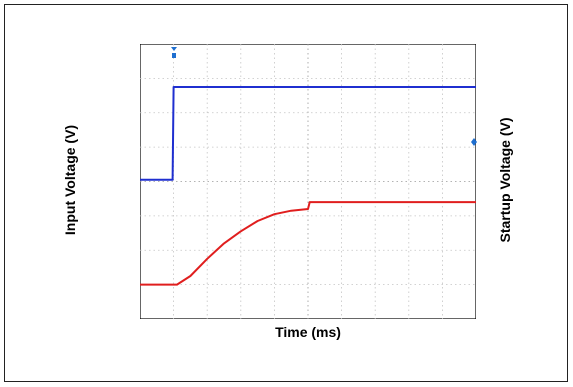 The width and height of the screenshot is (573, 387). I want to click on channel-right-marker-icon, so click(474, 142).